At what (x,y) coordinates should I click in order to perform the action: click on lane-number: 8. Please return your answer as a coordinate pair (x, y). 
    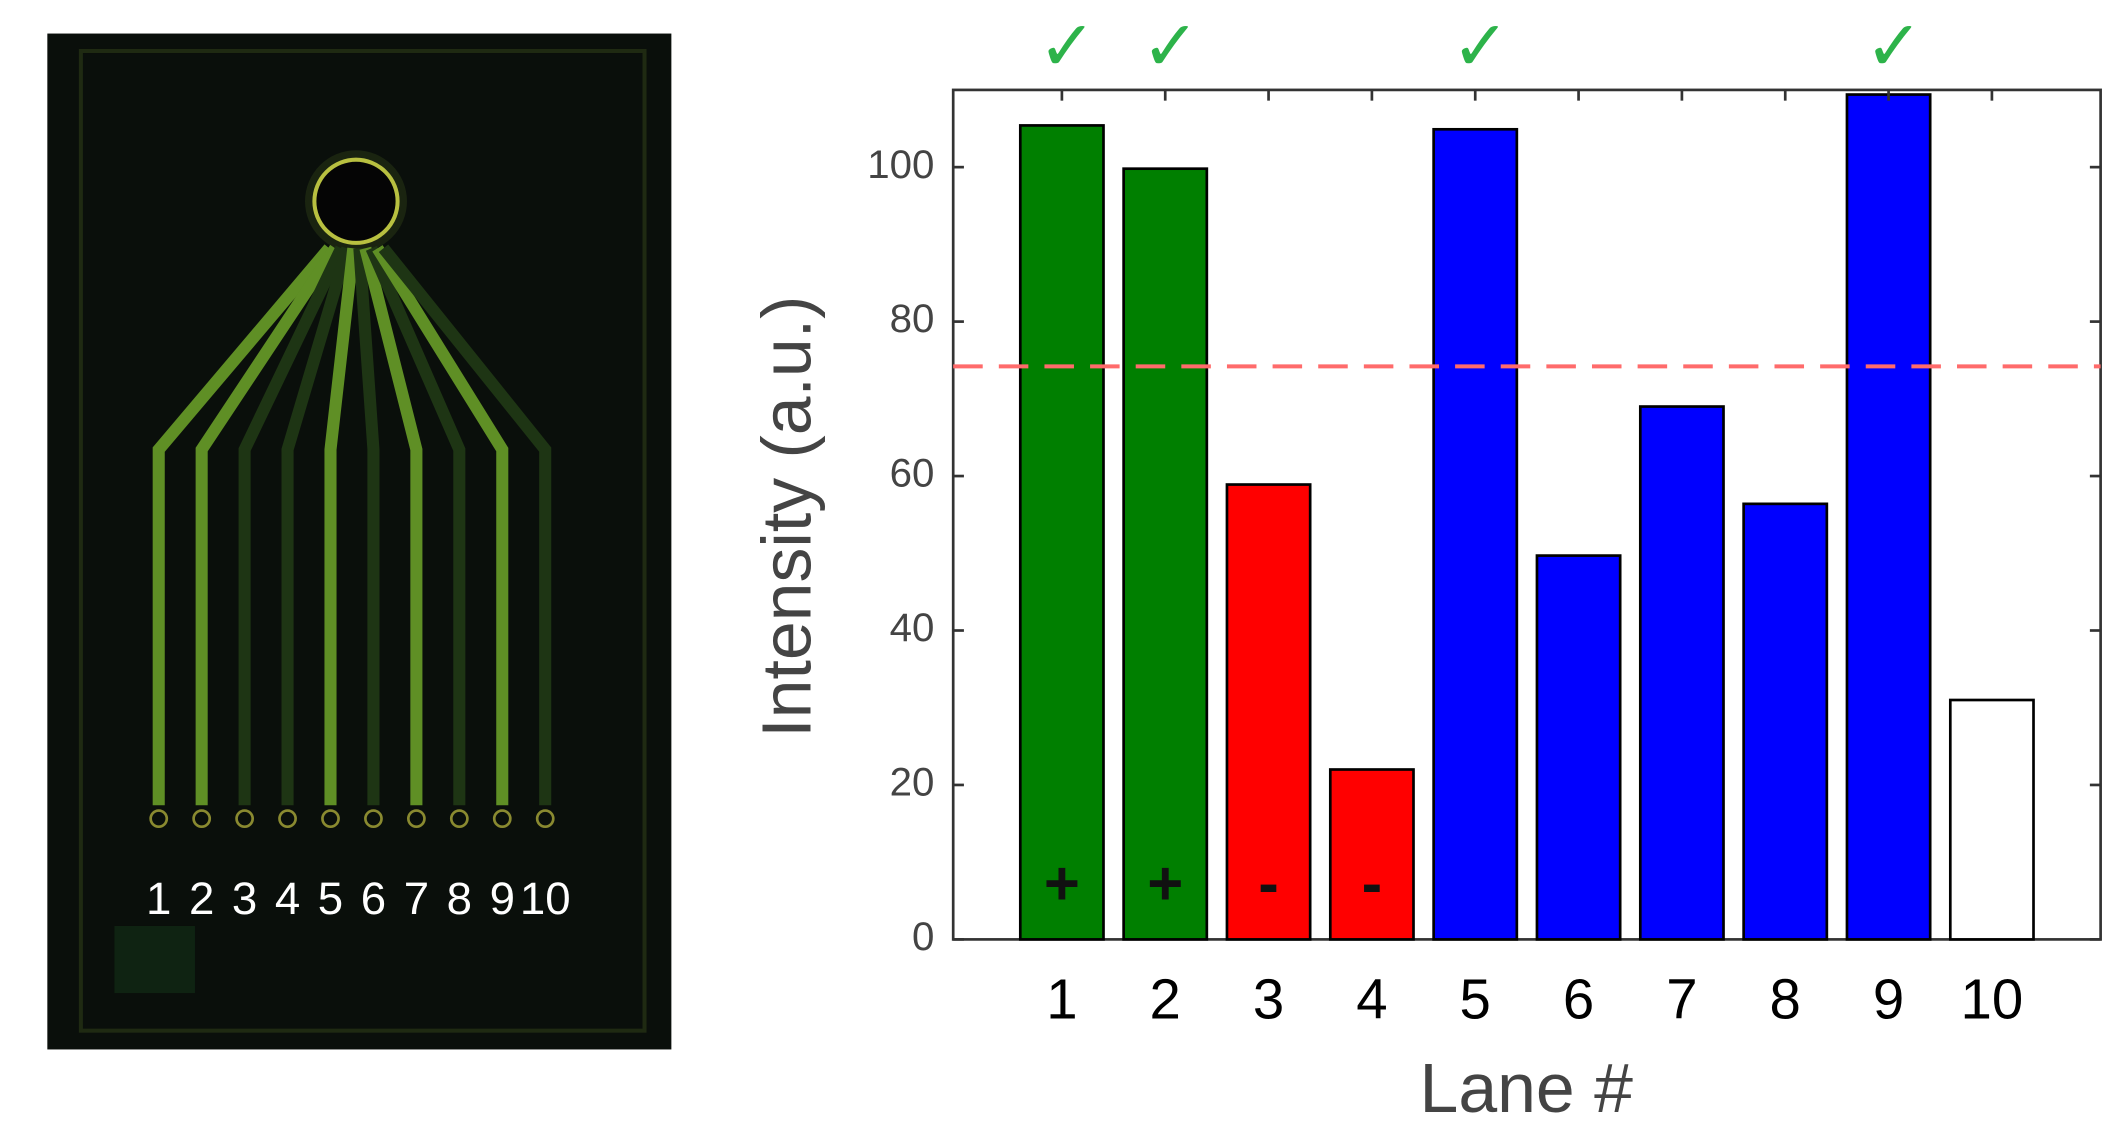
    Looking at the image, I should click on (459, 898).